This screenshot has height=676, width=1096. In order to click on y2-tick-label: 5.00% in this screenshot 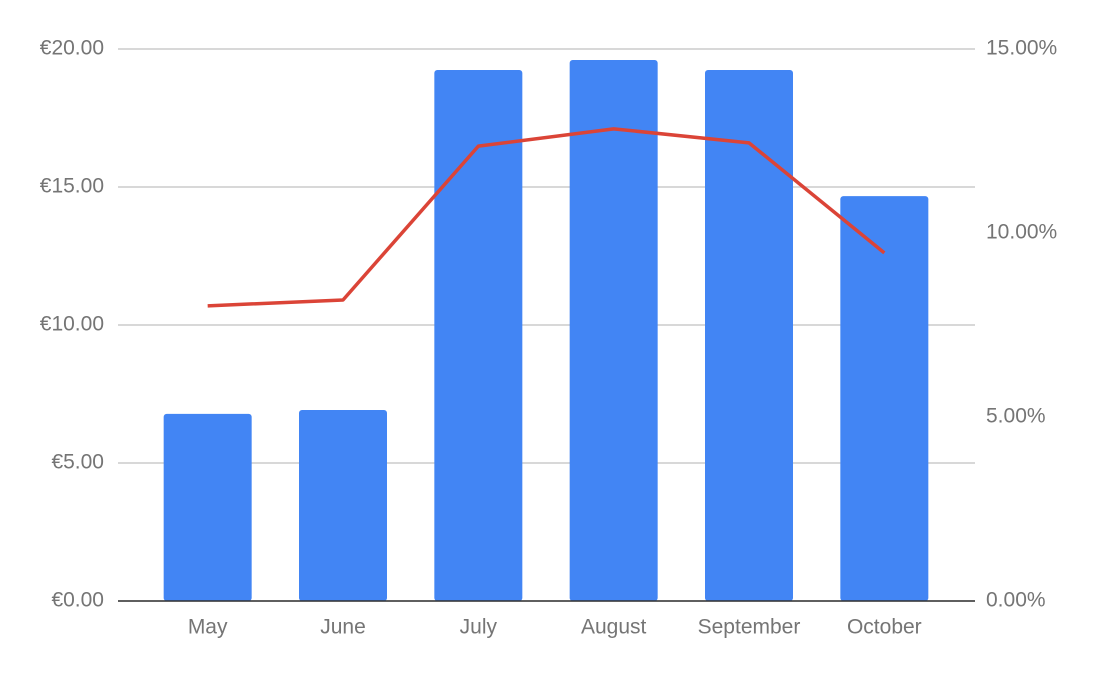, I will do `click(1016, 416)`.